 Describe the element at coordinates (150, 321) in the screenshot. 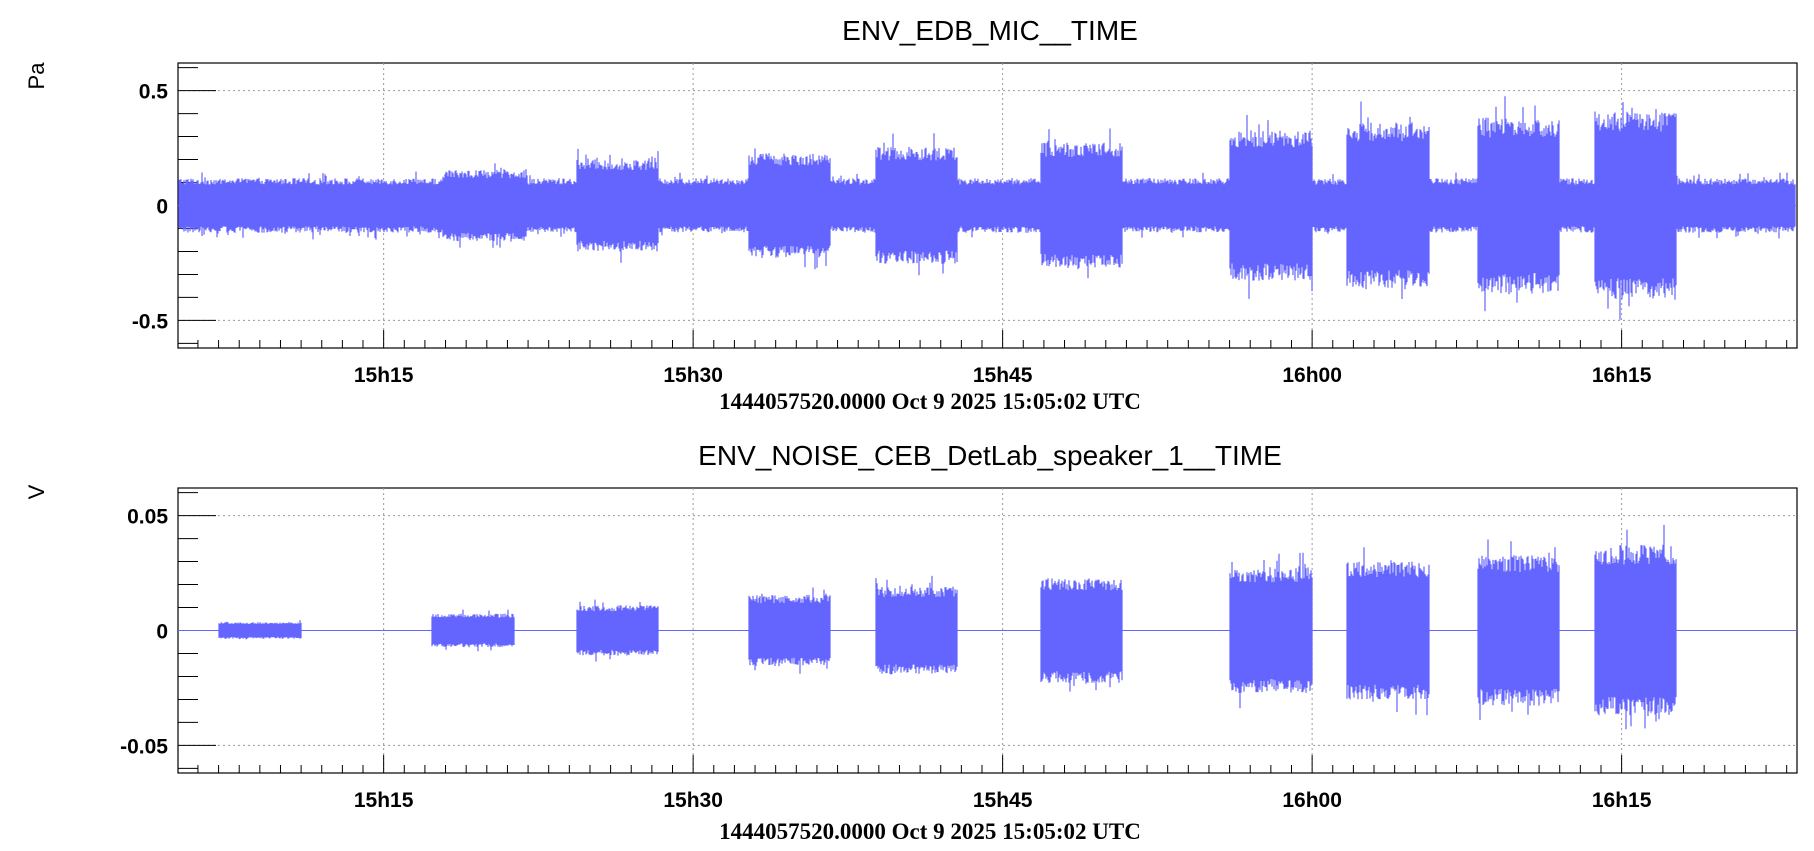

I see `y-tick-label: -0.5` at that location.